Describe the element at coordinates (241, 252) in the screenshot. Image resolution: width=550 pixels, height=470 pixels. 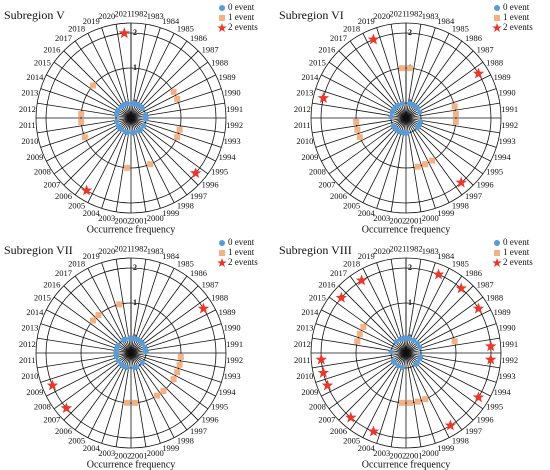
I see `legend-label: 1 event` at that location.